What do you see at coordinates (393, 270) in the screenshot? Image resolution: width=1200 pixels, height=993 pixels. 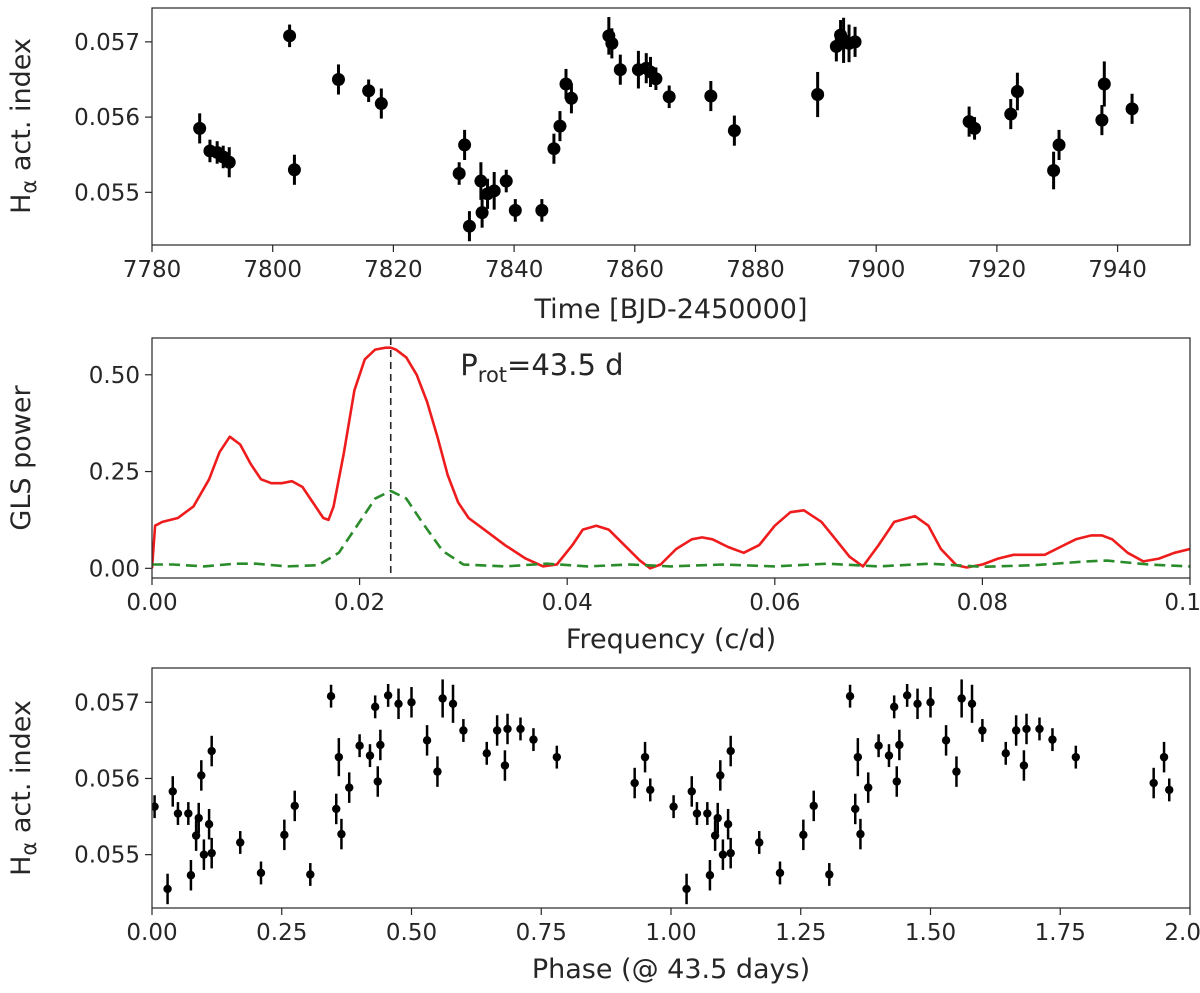 I see `x-tick-label: 7820` at bounding box center [393, 270].